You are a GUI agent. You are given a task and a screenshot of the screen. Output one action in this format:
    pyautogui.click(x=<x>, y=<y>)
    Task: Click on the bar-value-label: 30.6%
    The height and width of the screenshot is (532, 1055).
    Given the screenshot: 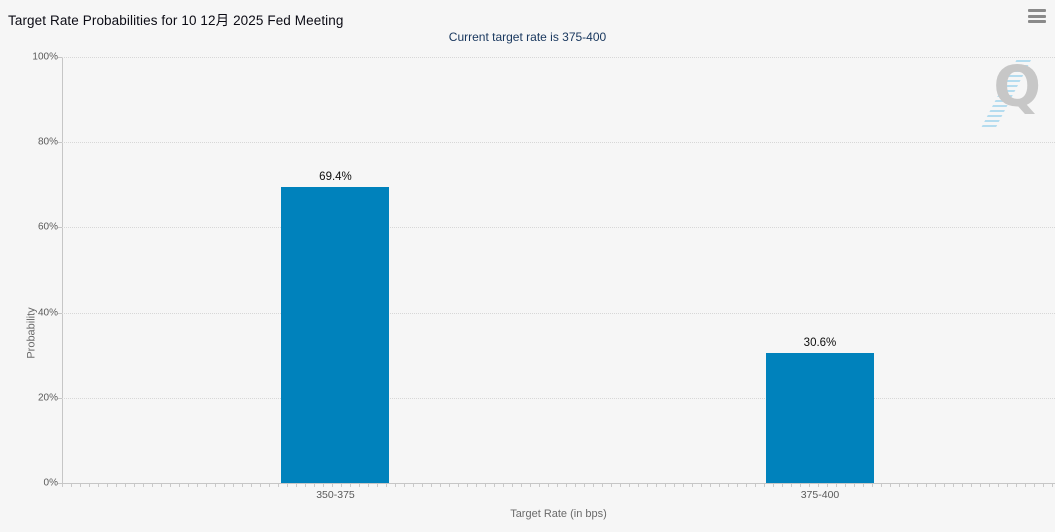 What is the action you would take?
    pyautogui.click(x=820, y=342)
    